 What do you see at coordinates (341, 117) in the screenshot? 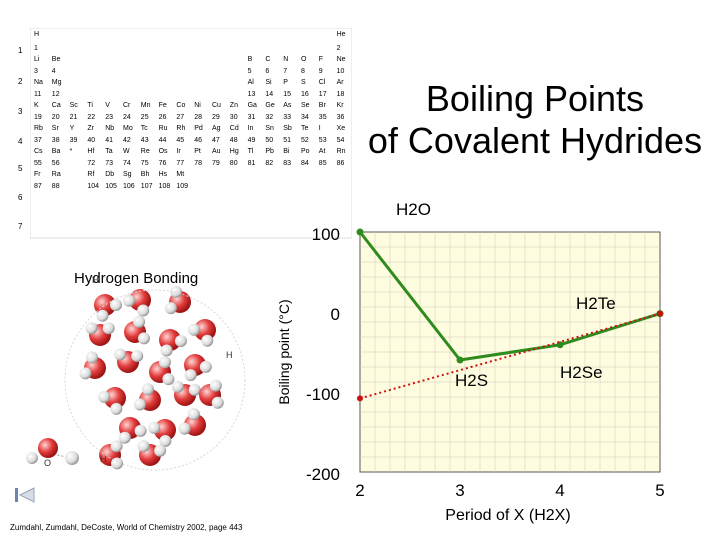
I see `ptable-cell: 36` at bounding box center [341, 117].